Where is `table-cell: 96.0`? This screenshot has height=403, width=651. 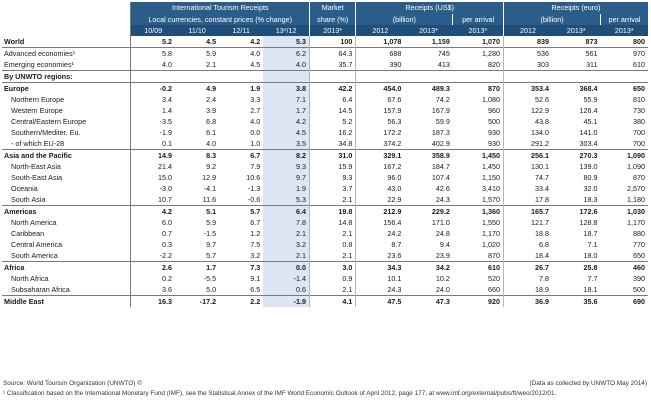 table-cell: 96.0 is located at coordinates (380, 177).